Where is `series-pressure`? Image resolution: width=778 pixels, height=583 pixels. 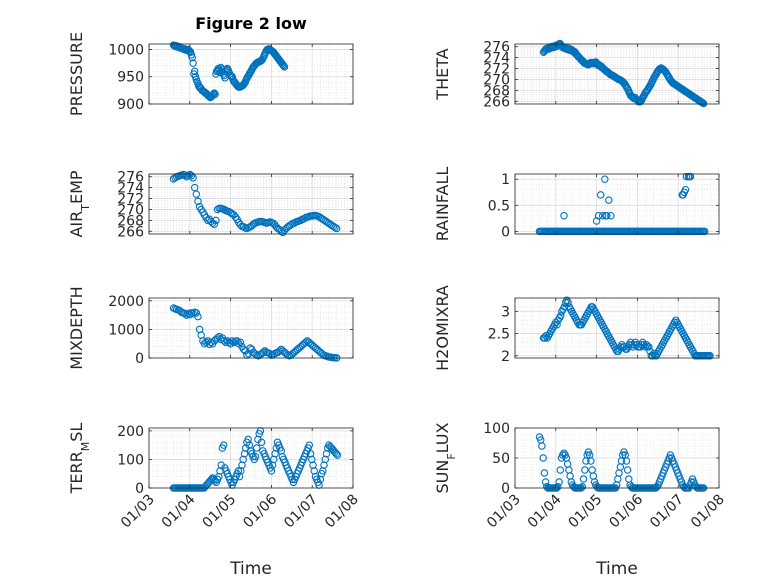 series-pressure is located at coordinates (229, 71).